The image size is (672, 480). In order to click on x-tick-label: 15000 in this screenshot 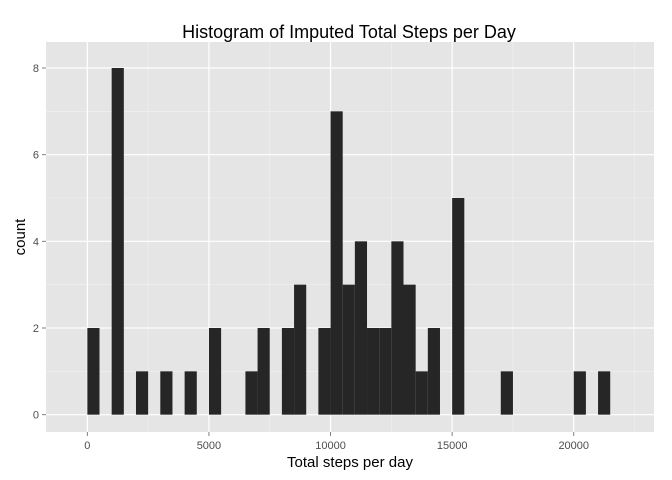, I will do `click(452, 446)`.